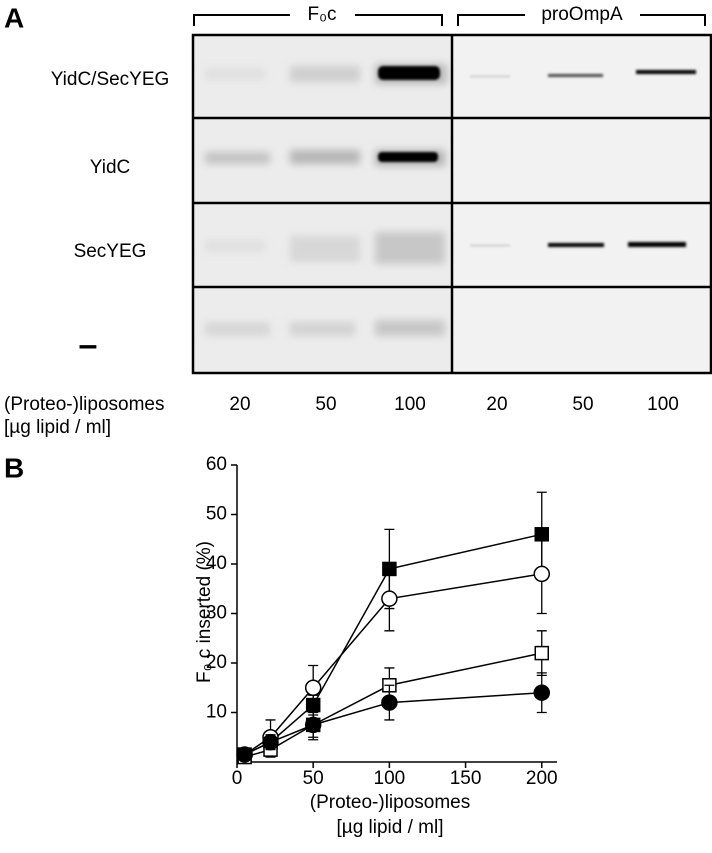  Describe the element at coordinates (582, 14) in the screenshot. I see `group-label: proOmpA` at that location.